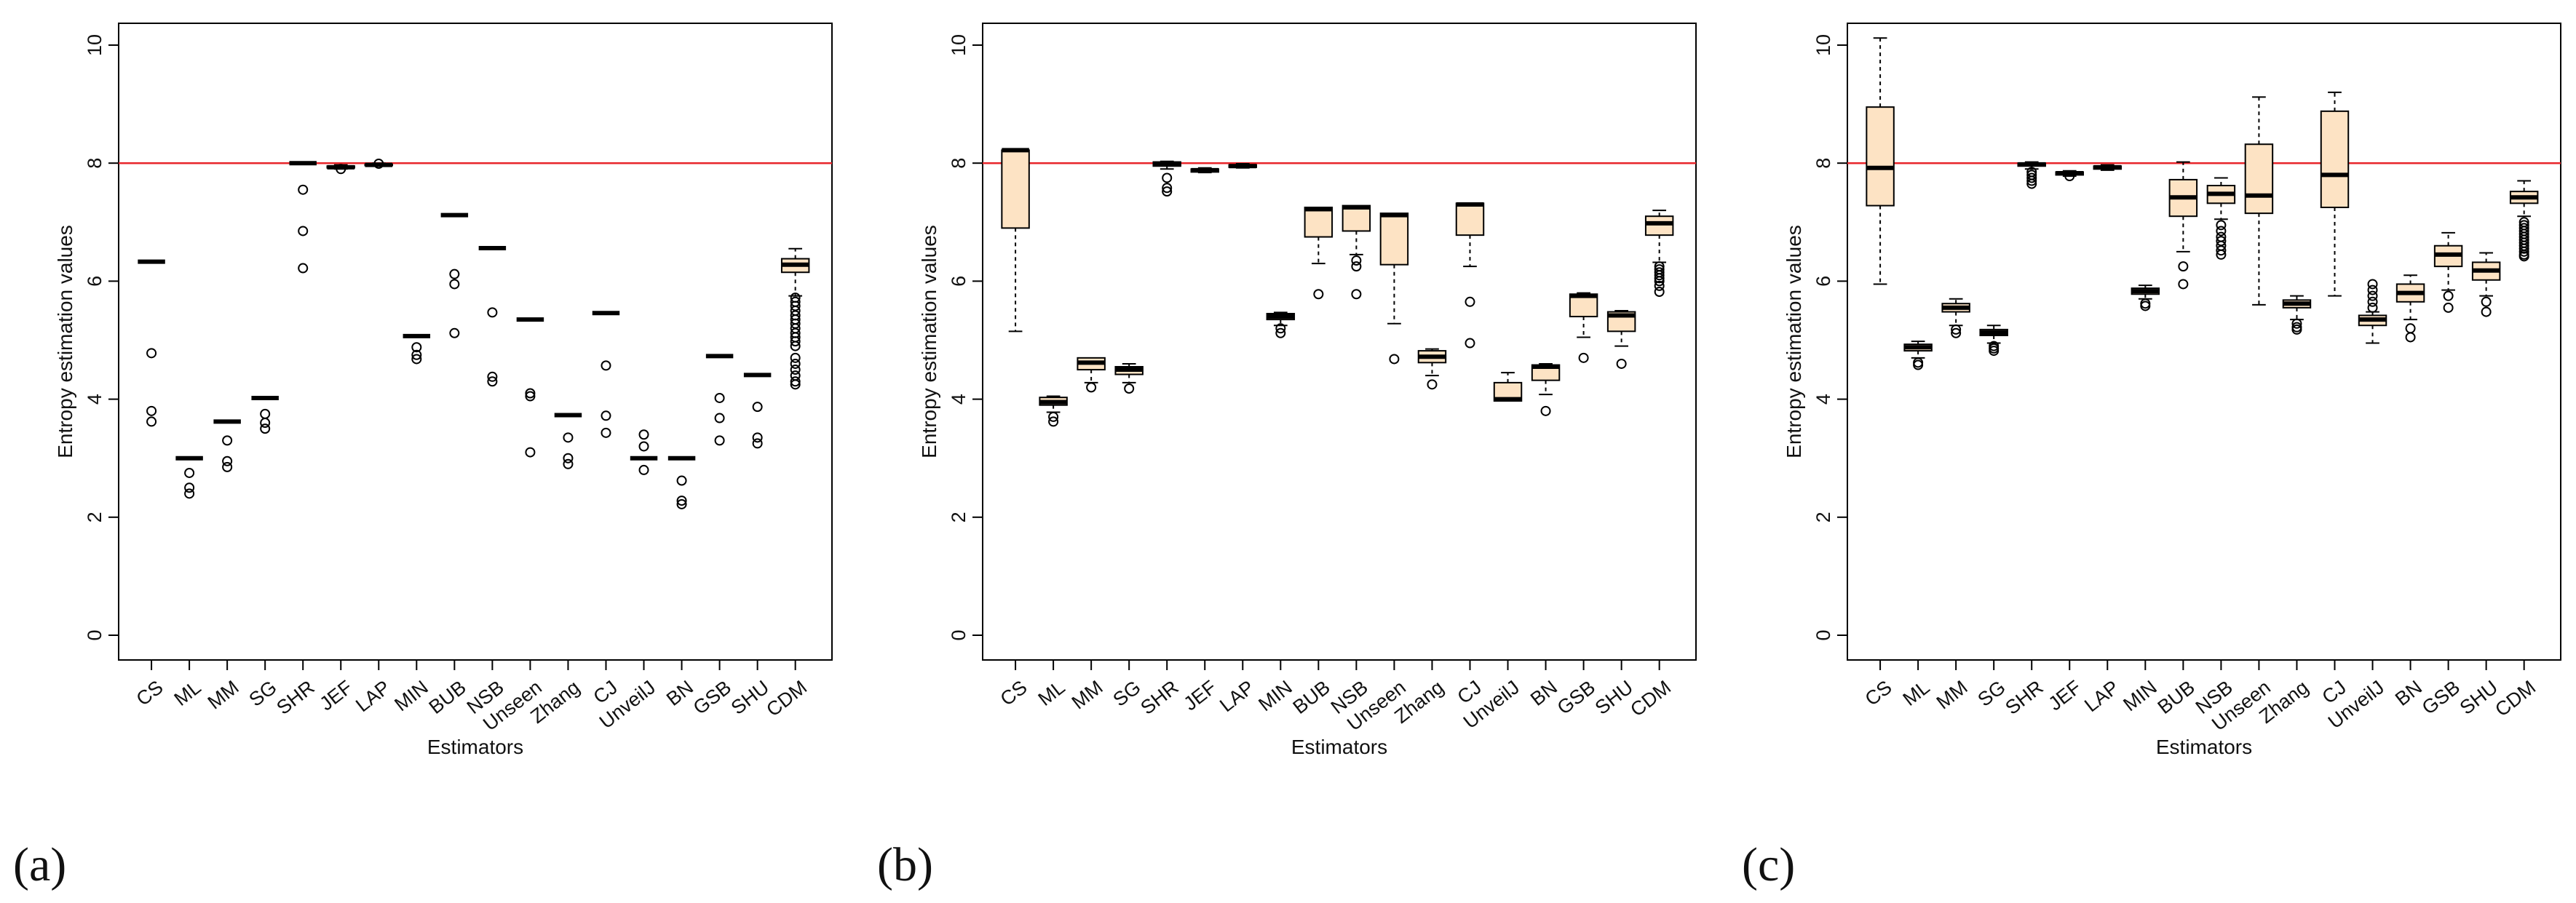 This screenshot has height=903, width=2576. Describe the element at coordinates (2183, 225) in the screenshot. I see `box-BUB` at that location.